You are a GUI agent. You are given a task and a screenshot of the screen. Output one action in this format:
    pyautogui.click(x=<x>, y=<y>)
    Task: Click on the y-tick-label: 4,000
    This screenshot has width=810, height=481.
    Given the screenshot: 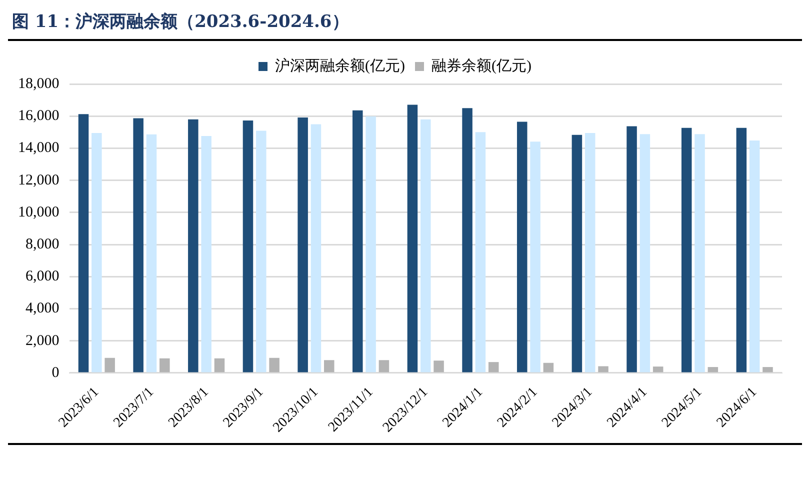 What is the action you would take?
    pyautogui.click(x=43, y=308)
    